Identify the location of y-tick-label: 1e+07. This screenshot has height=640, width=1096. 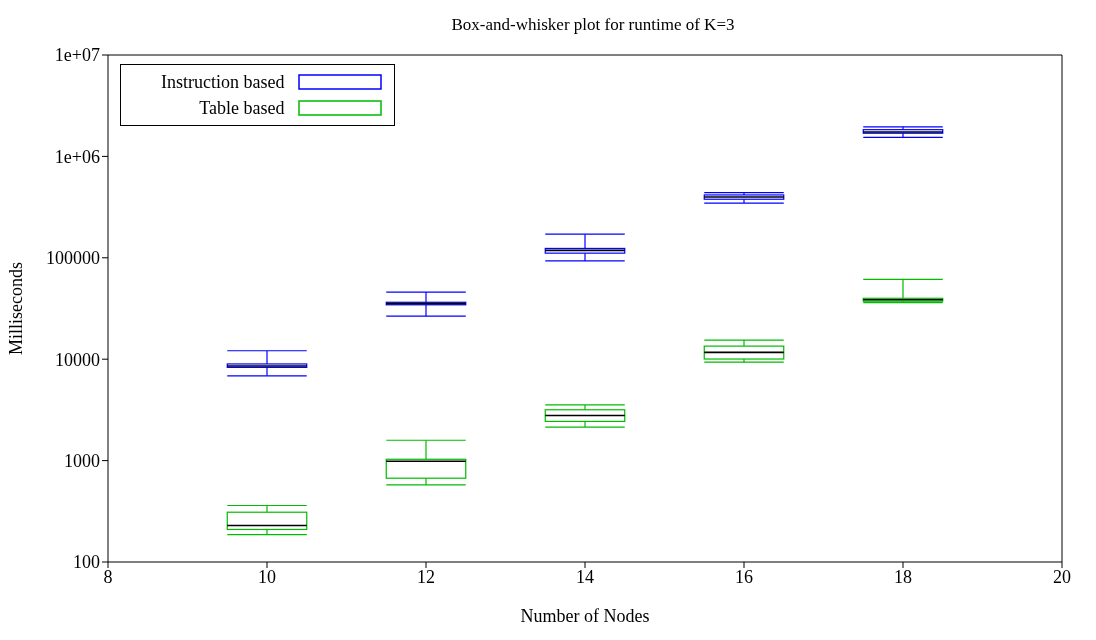
(77, 55).